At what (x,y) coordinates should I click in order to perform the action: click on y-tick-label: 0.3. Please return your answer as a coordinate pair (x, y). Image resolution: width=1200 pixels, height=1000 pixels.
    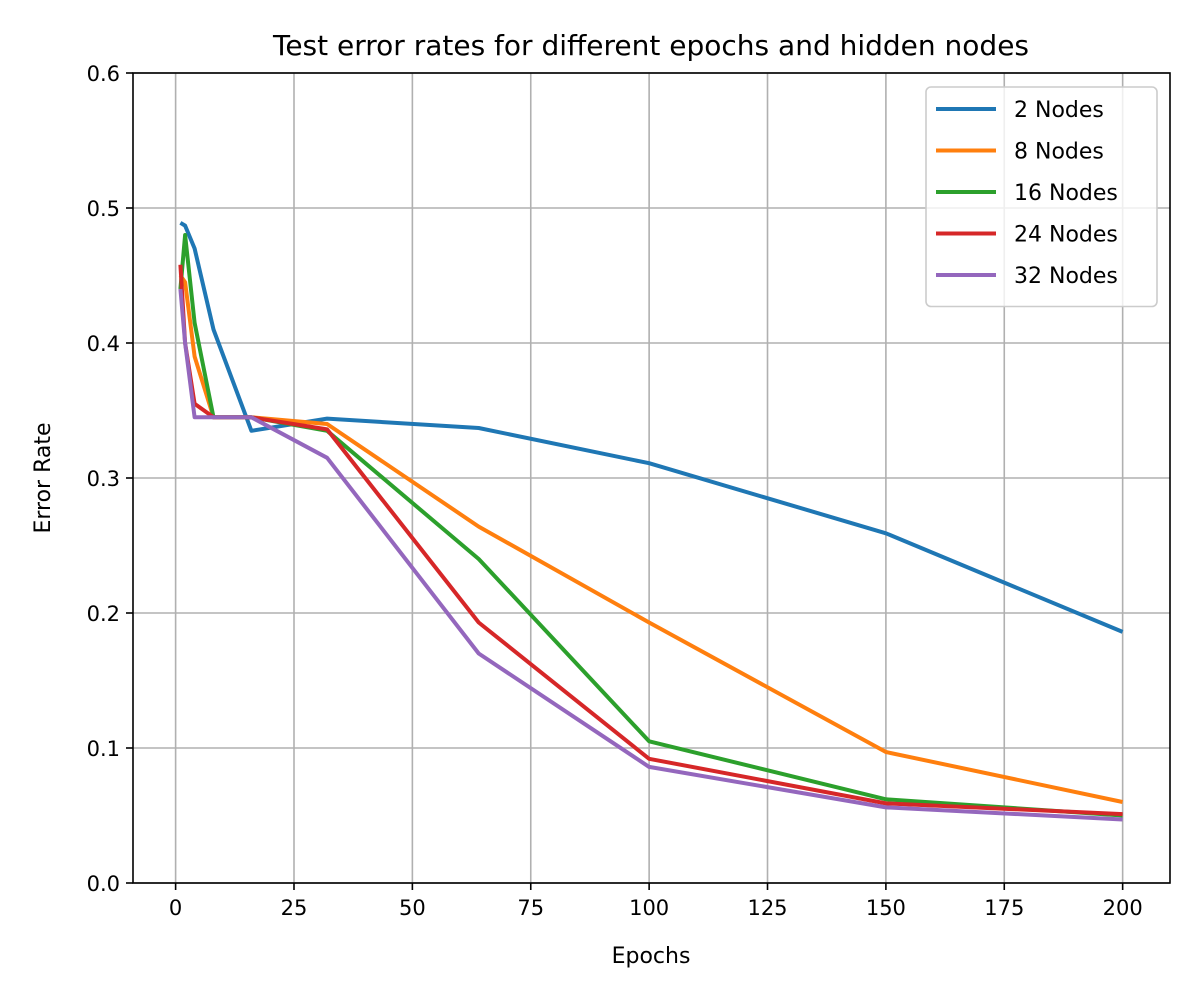
    Looking at the image, I should click on (103, 479).